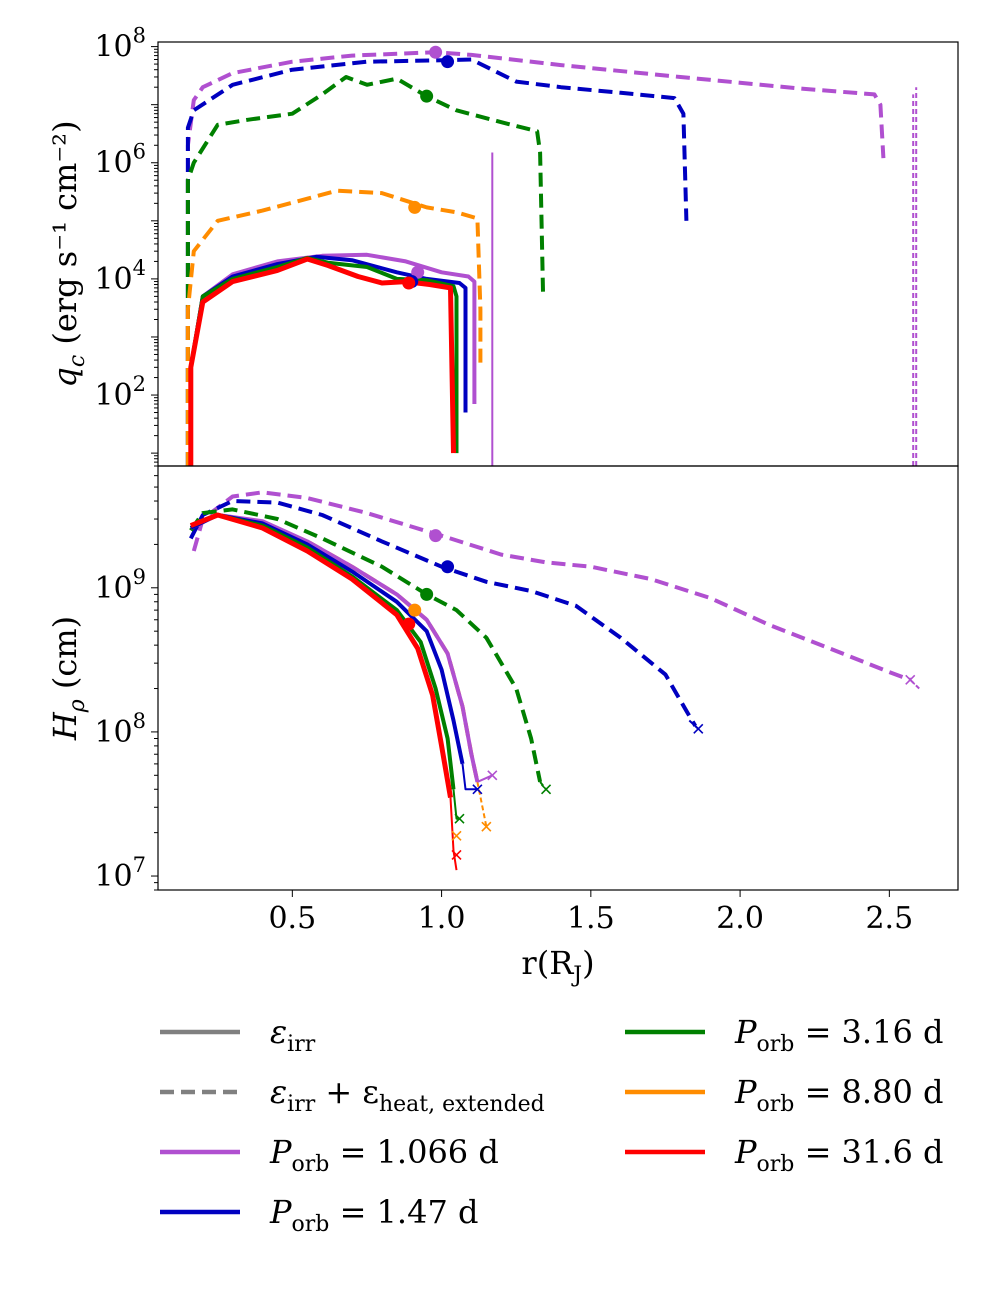 The image size is (1000, 1300). Describe the element at coordinates (838, 1035) in the screenshot. I see `legend-label-4: Porb = 3.16 d` at that location.